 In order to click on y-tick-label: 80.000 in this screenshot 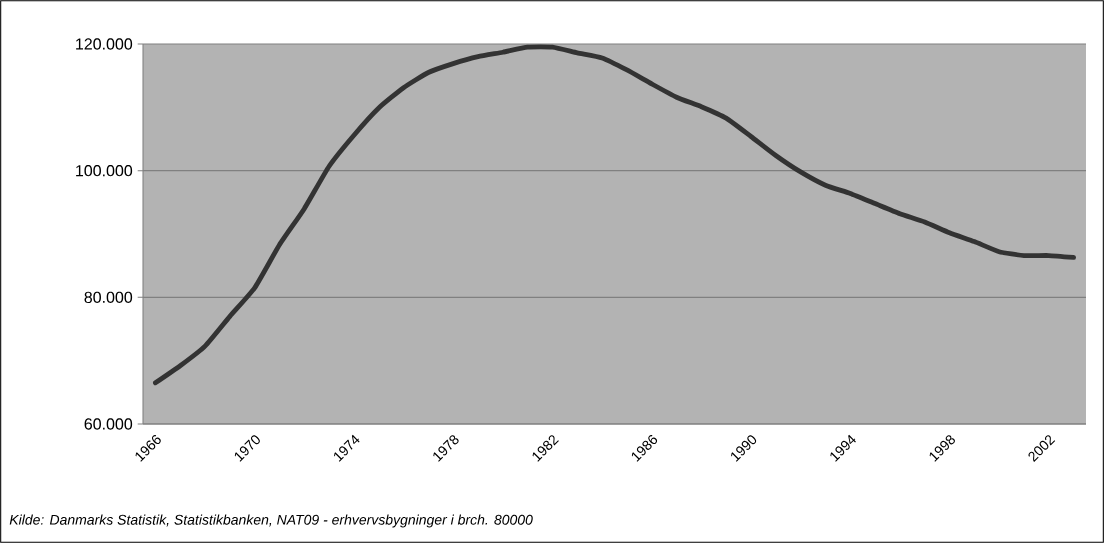, I will do `click(108, 297)`.